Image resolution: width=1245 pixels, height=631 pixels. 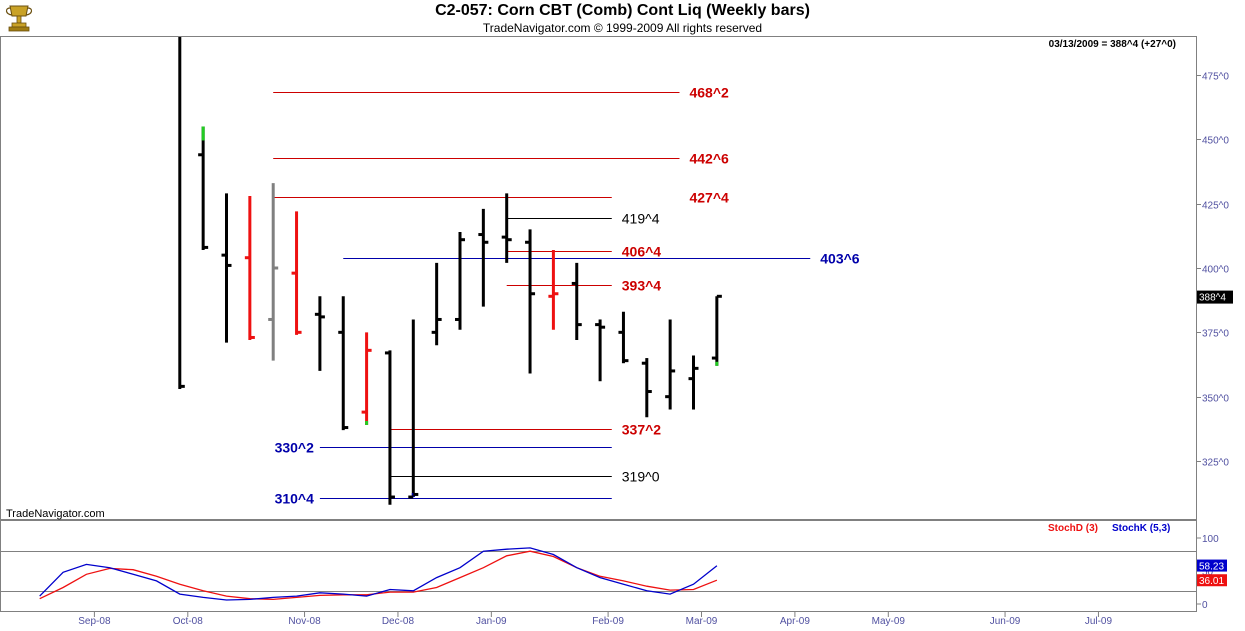 I want to click on price-tick-label: 375^0, so click(x=1215, y=334).